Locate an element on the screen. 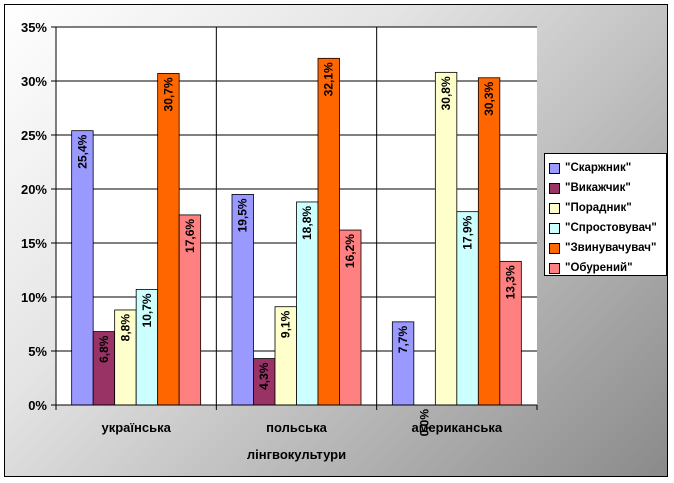 Image resolution: width=674 pixels, height=483 pixels. legend-label: "Звинувачувач" is located at coordinates (611, 248).